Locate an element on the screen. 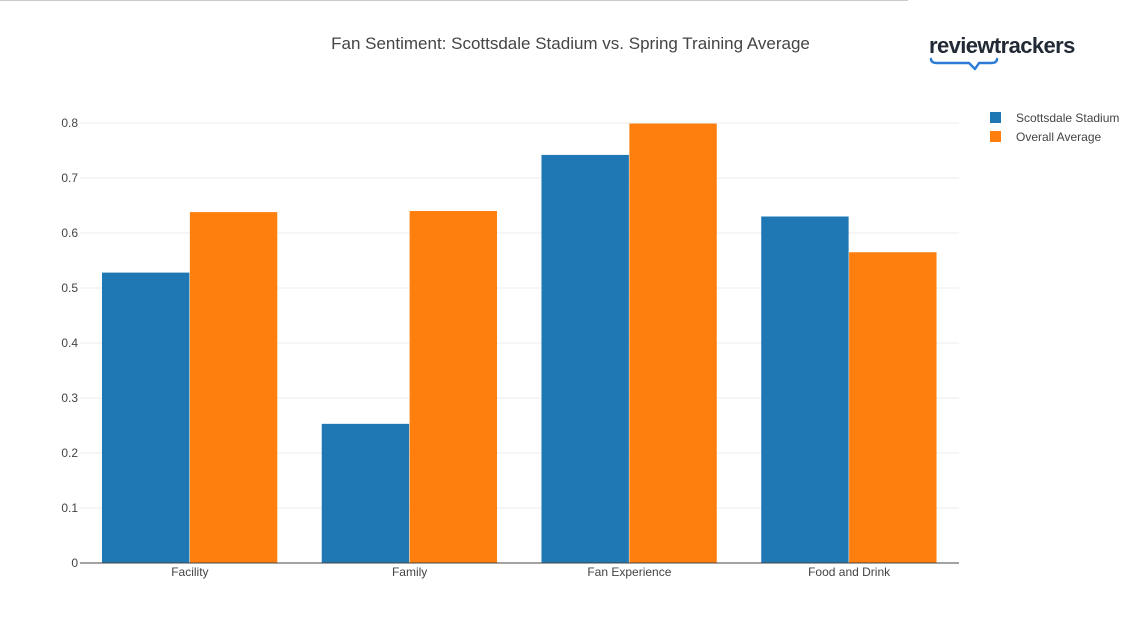 This screenshot has width=1143, height=643. top-border-line is located at coordinates (454, 0).